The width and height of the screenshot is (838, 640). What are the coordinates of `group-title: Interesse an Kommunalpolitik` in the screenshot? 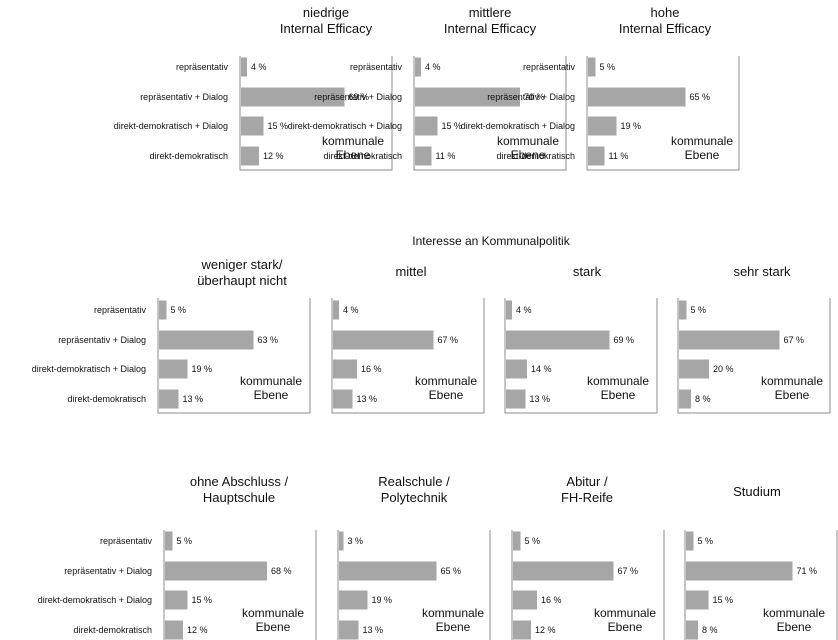 It's located at (491, 241).